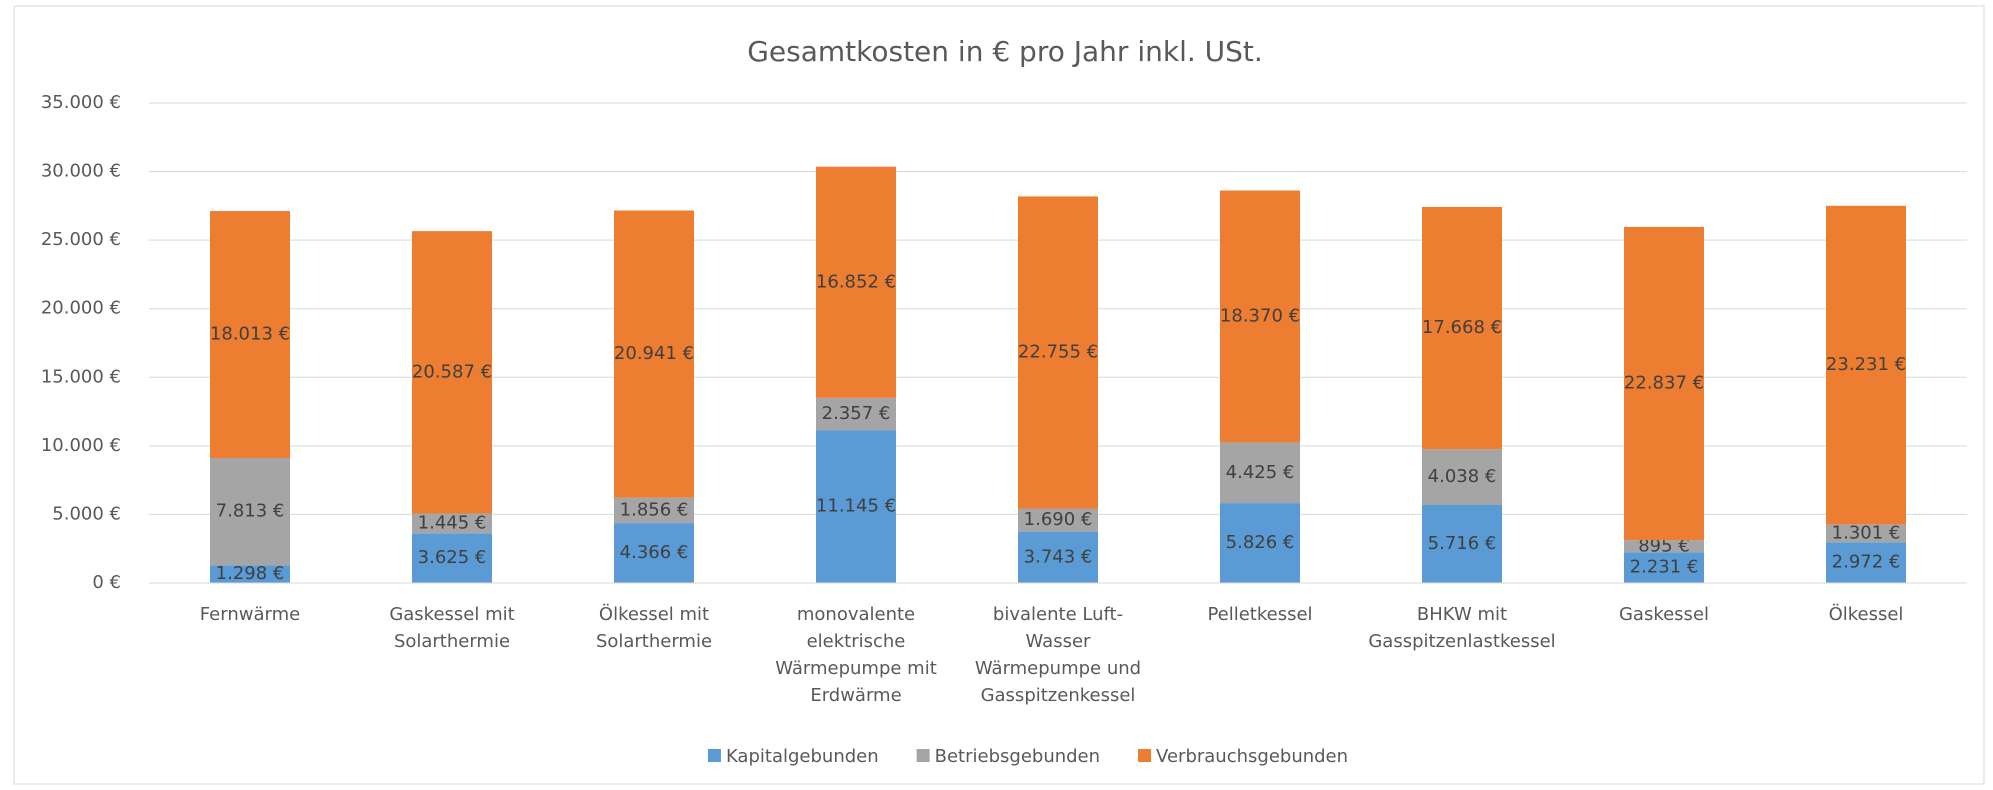 The image size is (1993, 790). Describe the element at coordinates (451, 628) in the screenshot. I see `x-tick-label: Gaskessel mit Solarthermie` at that location.